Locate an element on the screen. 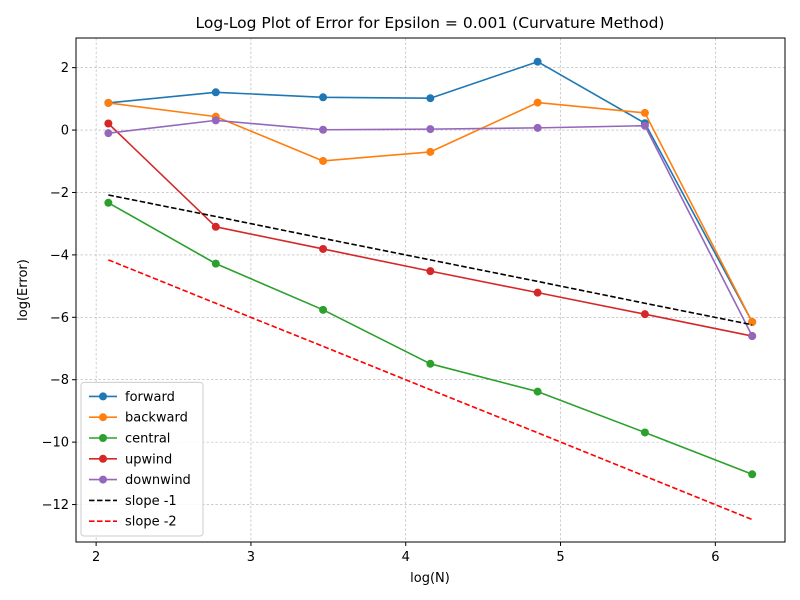  x-tick-label: 3 is located at coordinates (251, 557).